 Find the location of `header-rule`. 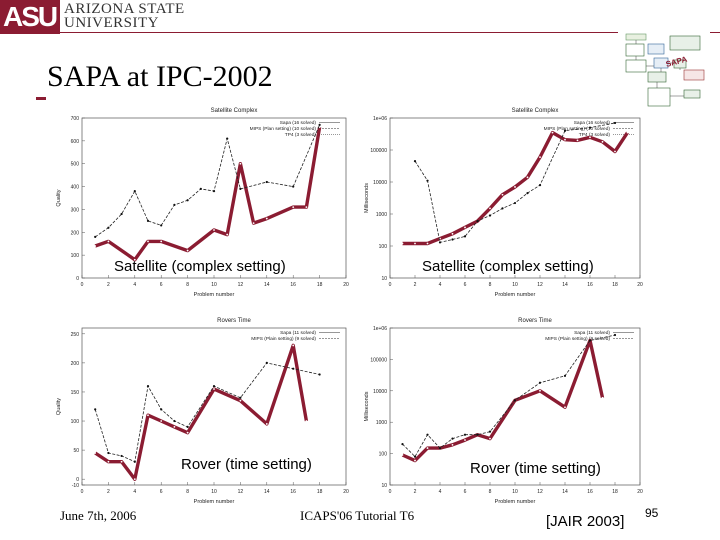

header-rule is located at coordinates (390, 32).